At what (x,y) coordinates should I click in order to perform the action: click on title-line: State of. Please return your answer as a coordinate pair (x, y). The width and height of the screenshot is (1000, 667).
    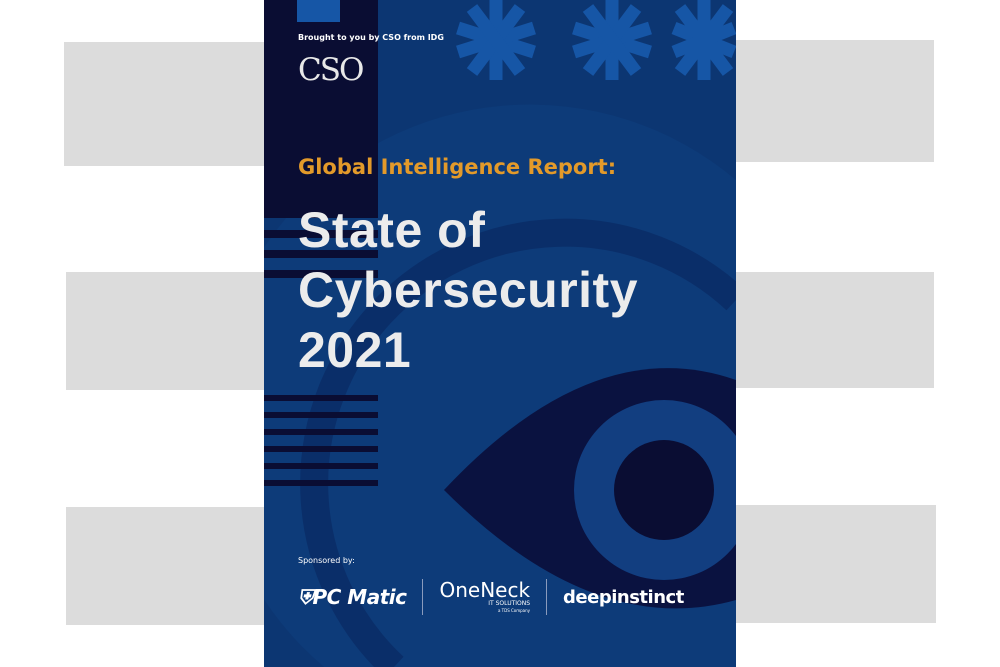
    Looking at the image, I should click on (392, 230).